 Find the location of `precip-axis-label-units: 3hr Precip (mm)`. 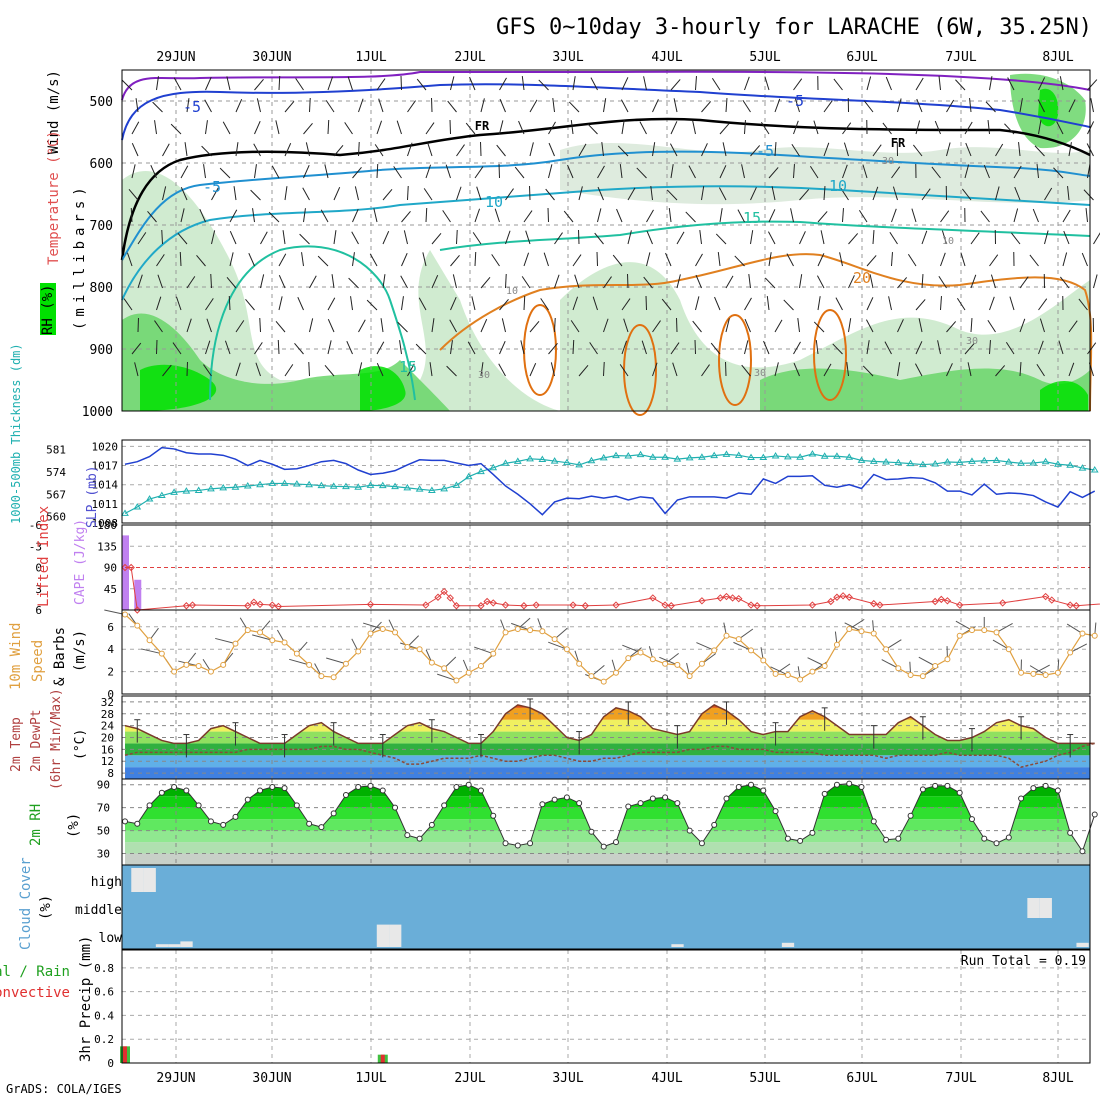

precip-axis-label-units: 3hr Precip (mm) is located at coordinates (86, 999).